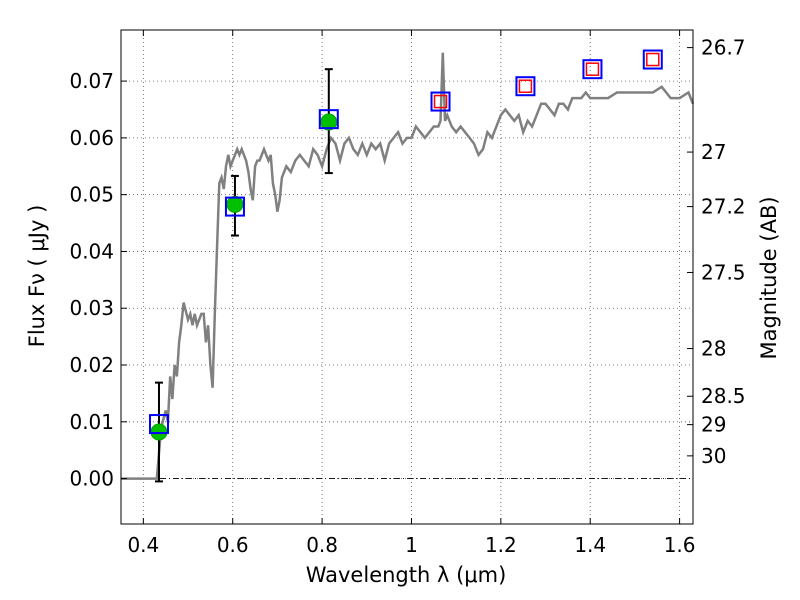  What do you see at coordinates (723, 396) in the screenshot?
I see `right-tick-label: 28.5` at bounding box center [723, 396].